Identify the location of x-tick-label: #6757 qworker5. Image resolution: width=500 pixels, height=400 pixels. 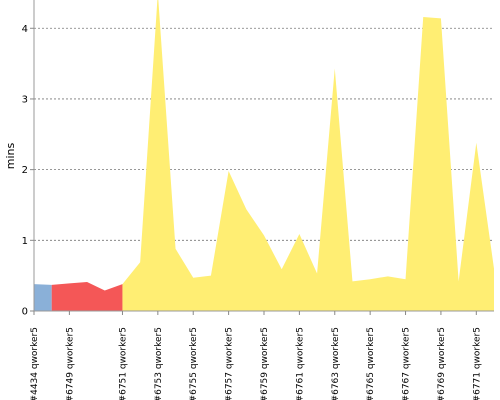
(230, 363).